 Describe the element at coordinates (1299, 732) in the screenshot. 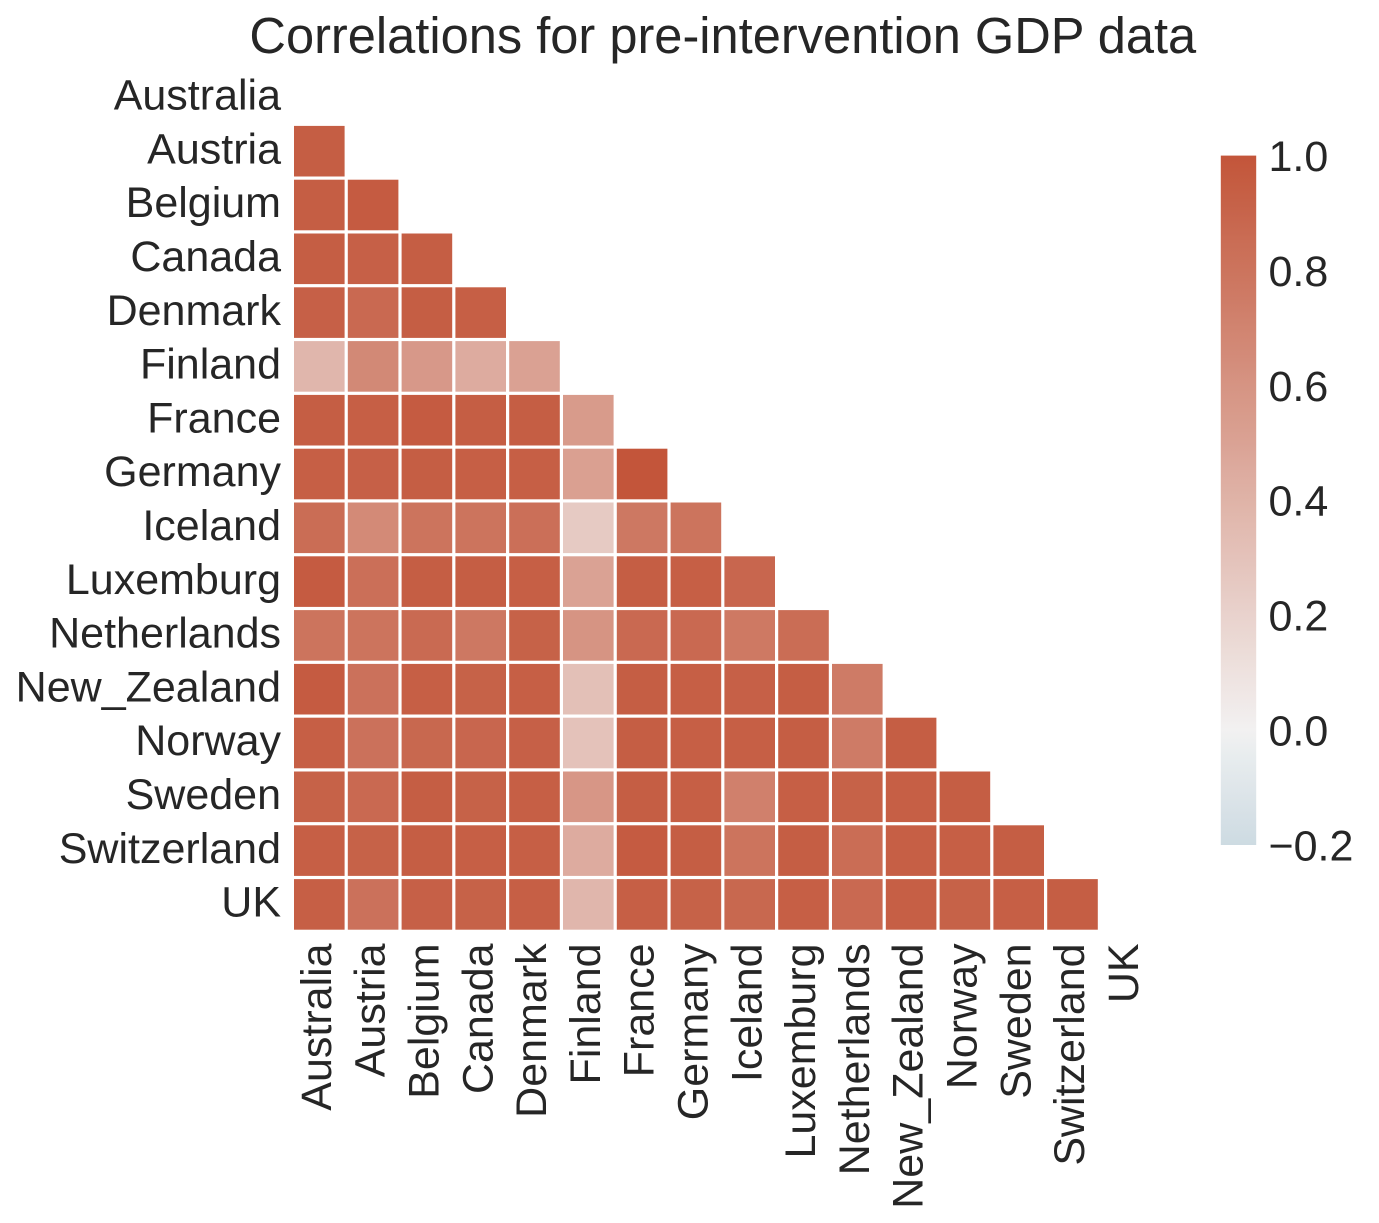

I see `svg-text: 0.0` at that location.